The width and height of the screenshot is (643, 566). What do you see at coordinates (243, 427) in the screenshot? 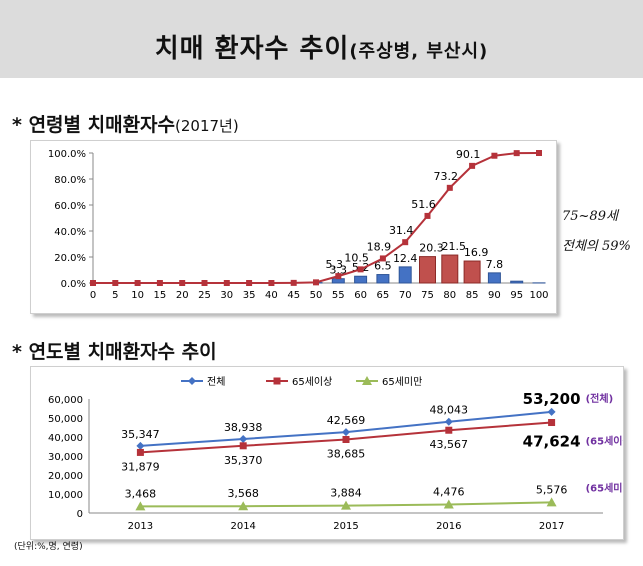
I see `series-label: 38,938` at bounding box center [243, 427].